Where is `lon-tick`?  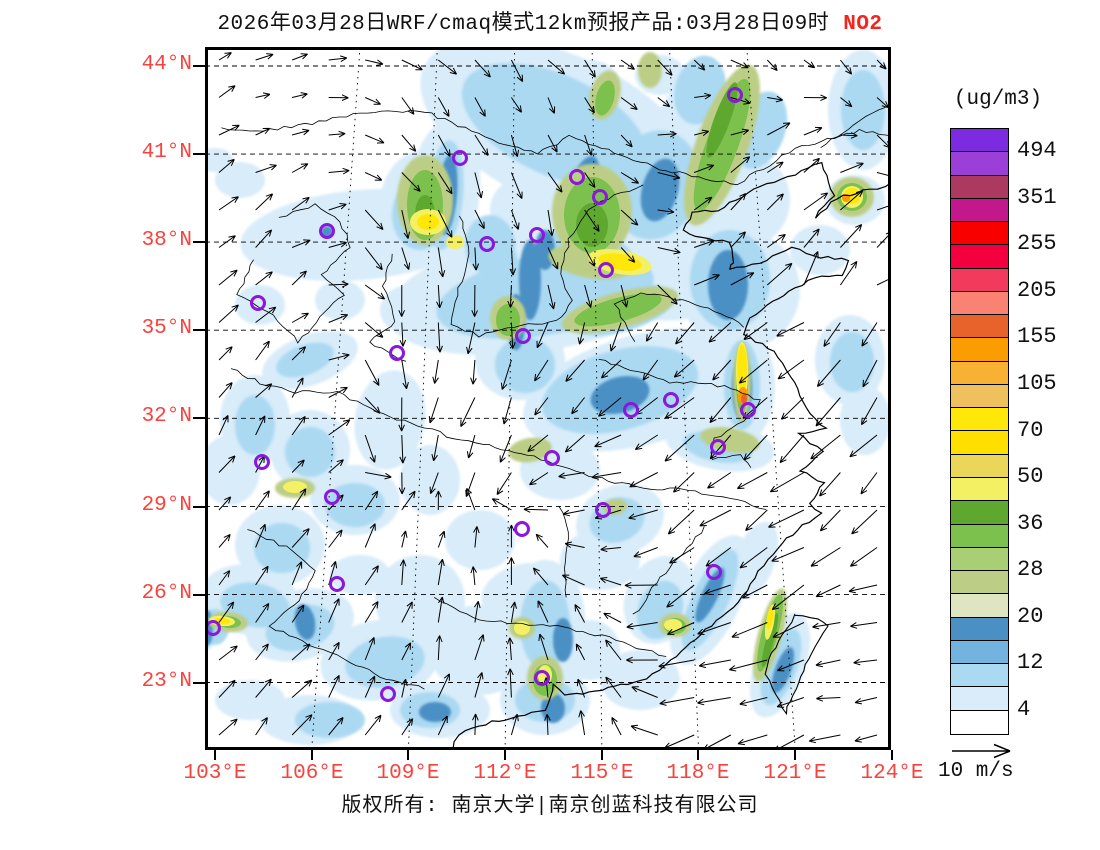
lon-tick is located at coordinates (602, 755).